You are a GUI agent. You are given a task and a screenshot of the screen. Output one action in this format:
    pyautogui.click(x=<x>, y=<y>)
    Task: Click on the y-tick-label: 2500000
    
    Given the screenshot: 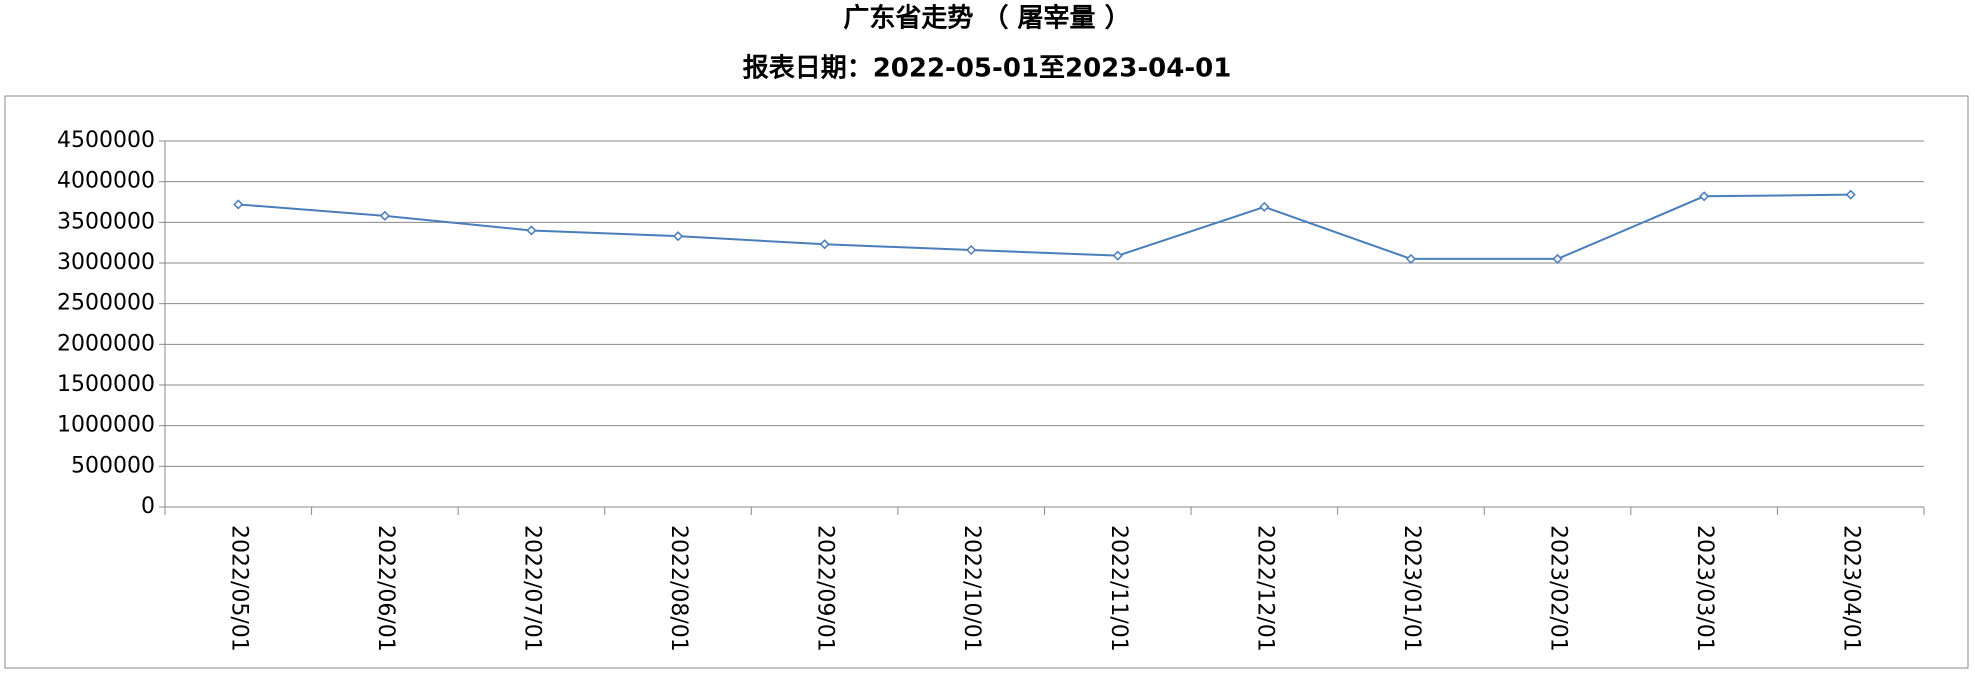 What is the action you would take?
    pyautogui.click(x=106, y=303)
    